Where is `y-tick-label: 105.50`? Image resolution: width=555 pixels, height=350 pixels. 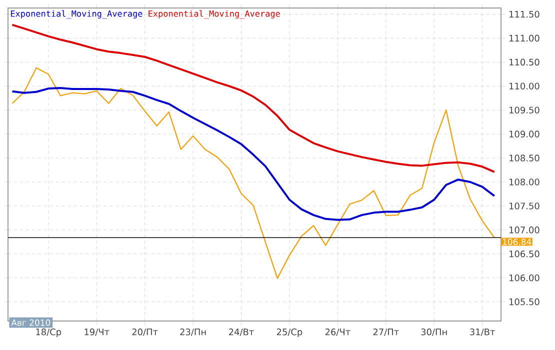 y-tick-label: 105.50 is located at coordinates (525, 302).